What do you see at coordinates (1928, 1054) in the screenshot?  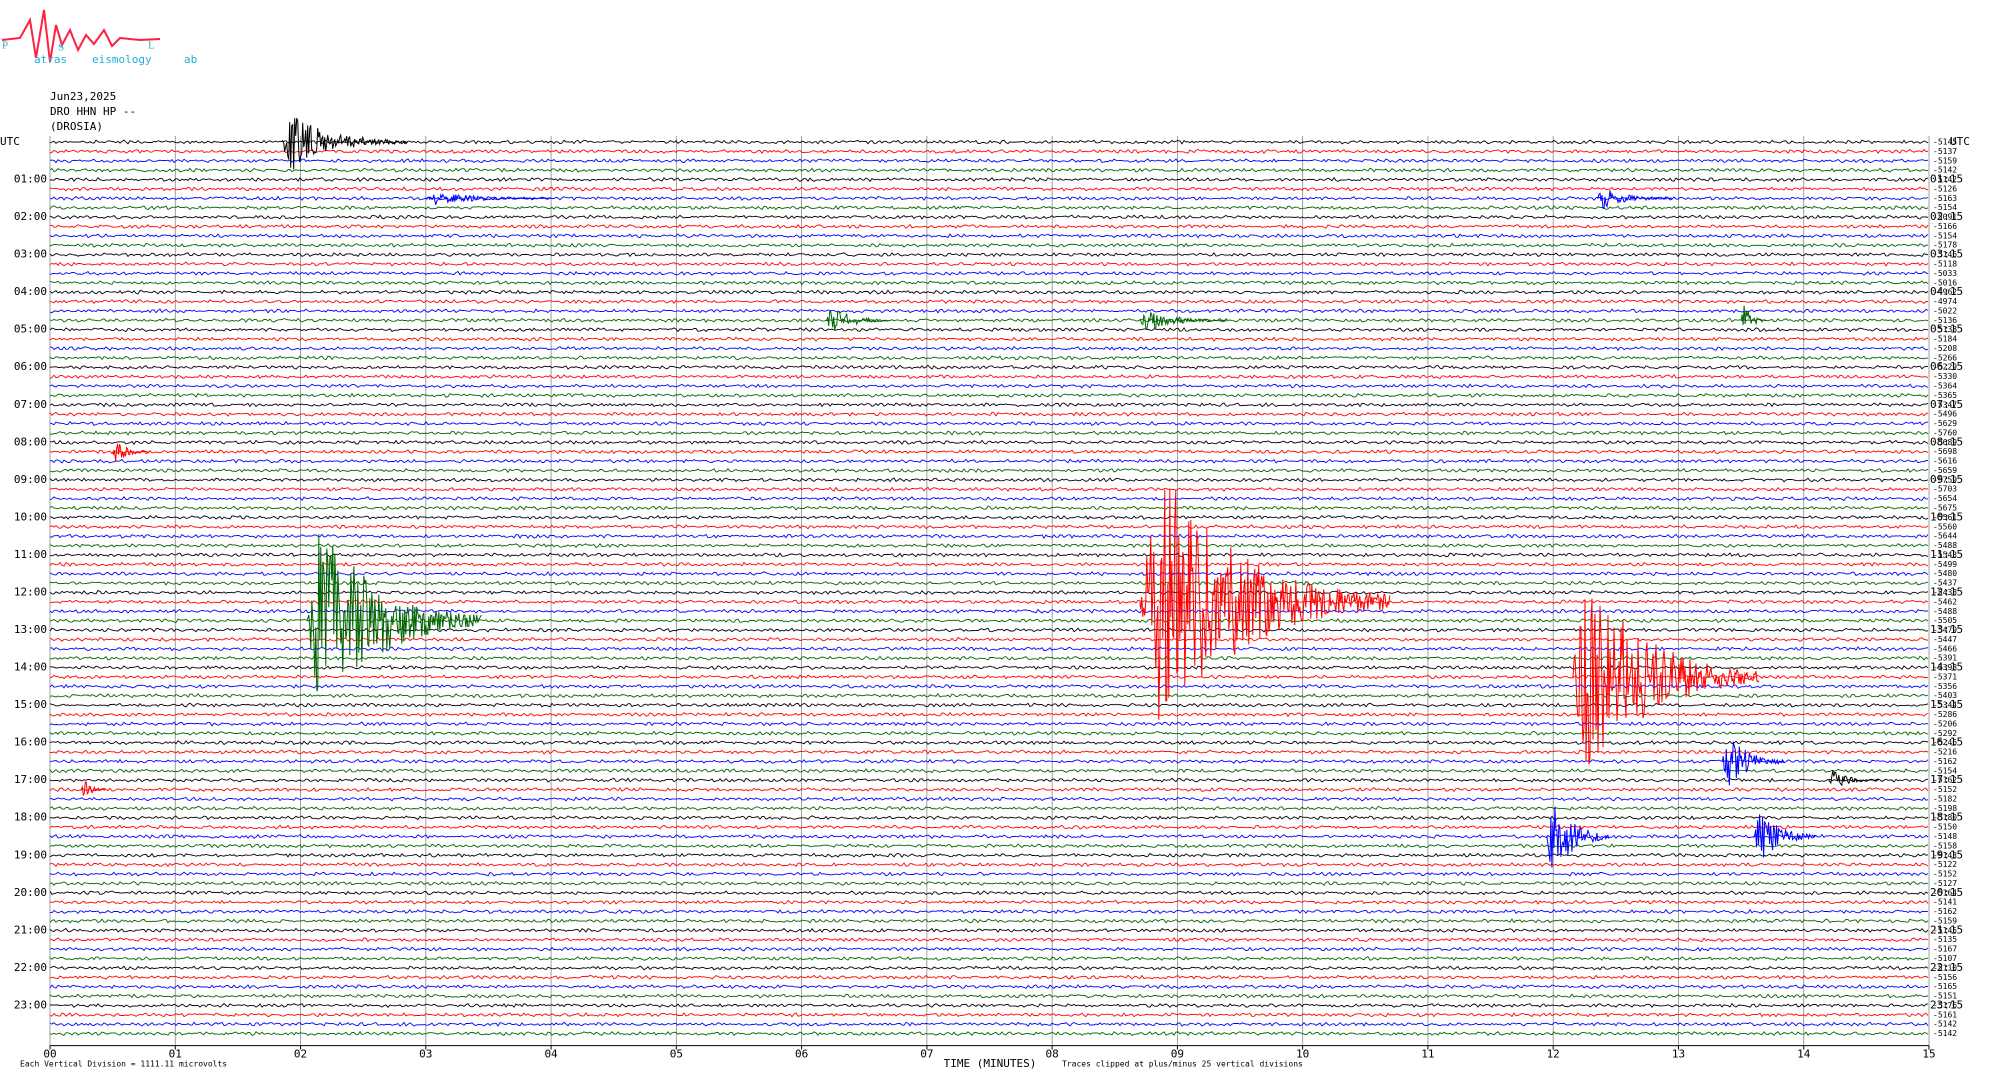 I see `x-tick-label: 15` at bounding box center [1928, 1054].